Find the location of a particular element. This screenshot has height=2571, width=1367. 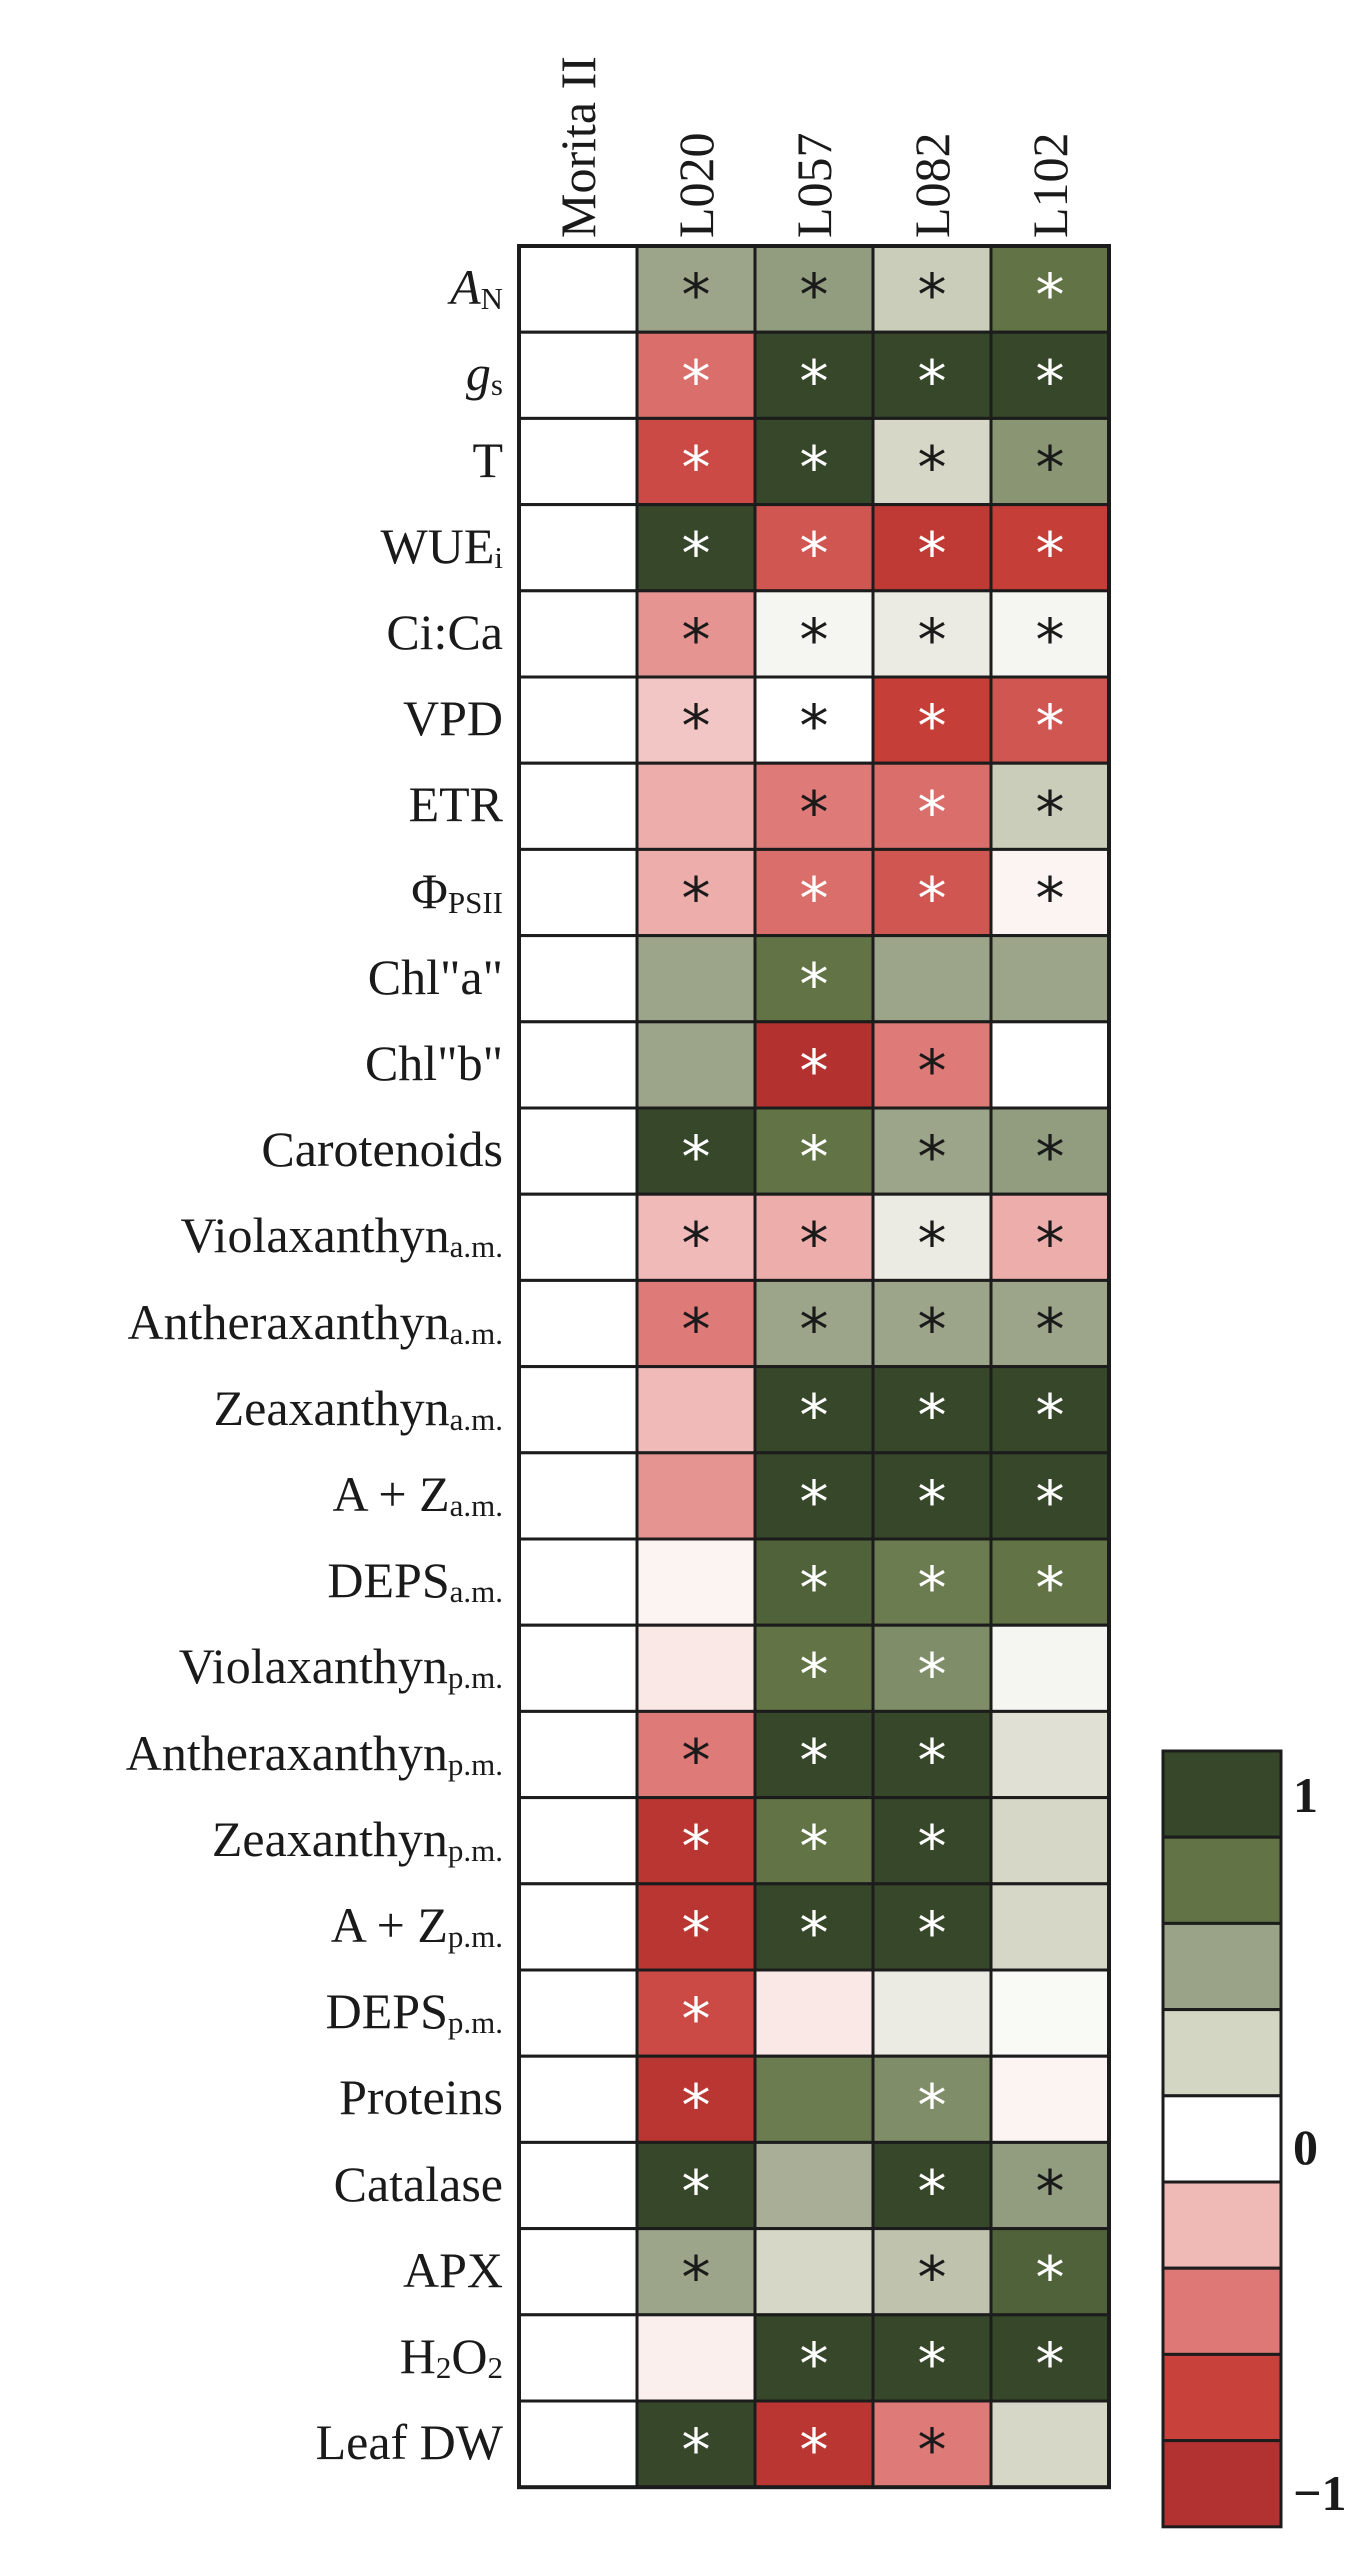

row-label-subscript: 2 is located at coordinates (443, 2367).